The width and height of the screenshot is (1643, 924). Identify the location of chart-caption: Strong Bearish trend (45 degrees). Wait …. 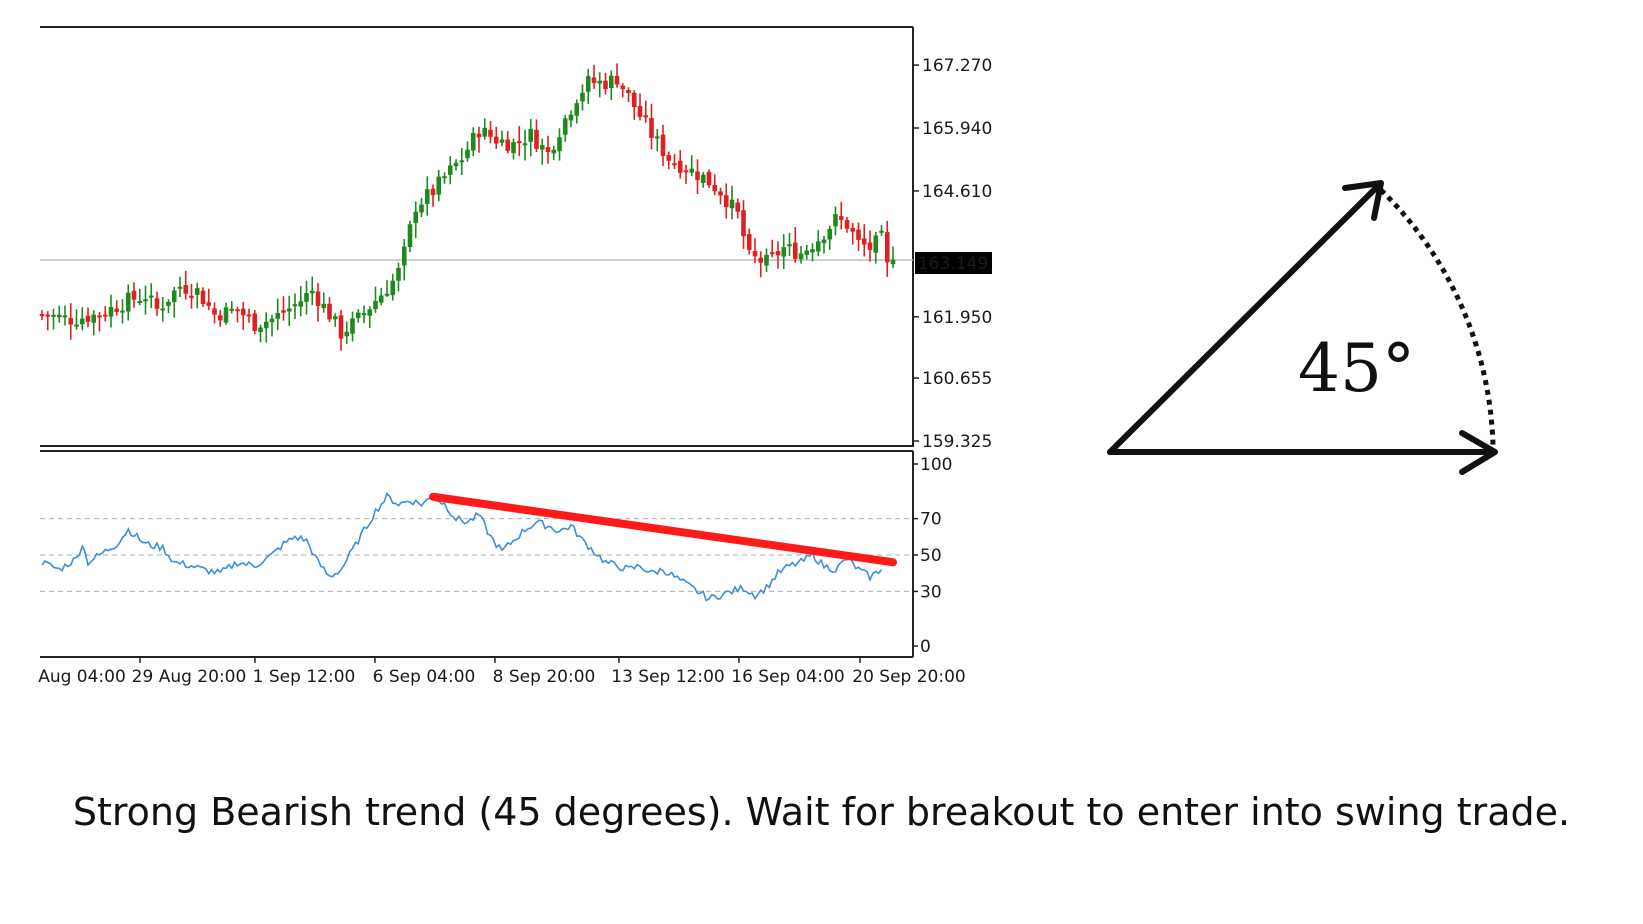
(821, 812).